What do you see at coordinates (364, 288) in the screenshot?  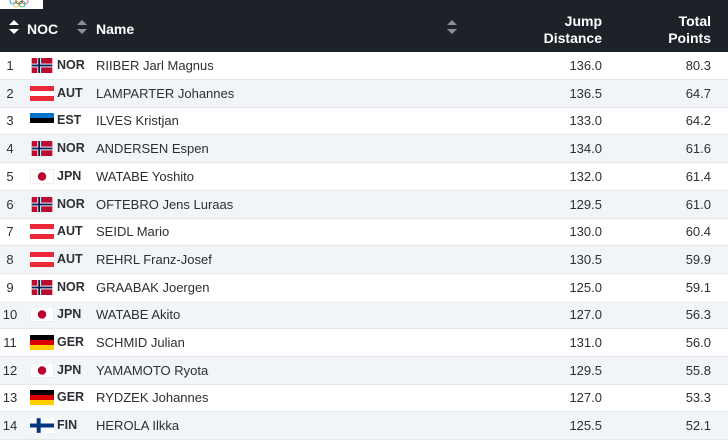 I see `table-row: 9 NOR GRAABAK Joergen 125.0 59.1` at bounding box center [364, 288].